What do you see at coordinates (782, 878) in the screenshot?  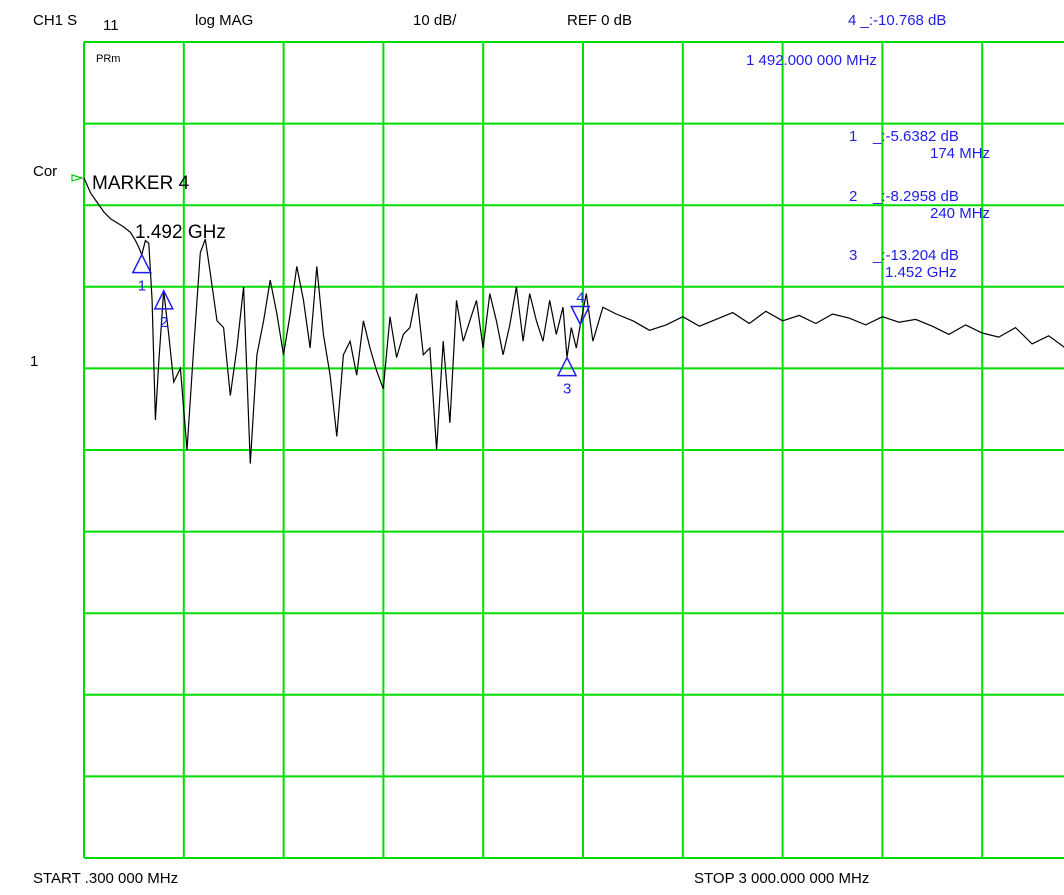 I see `stop-frequency: STOP 3 000.000 000 MHz` at bounding box center [782, 878].